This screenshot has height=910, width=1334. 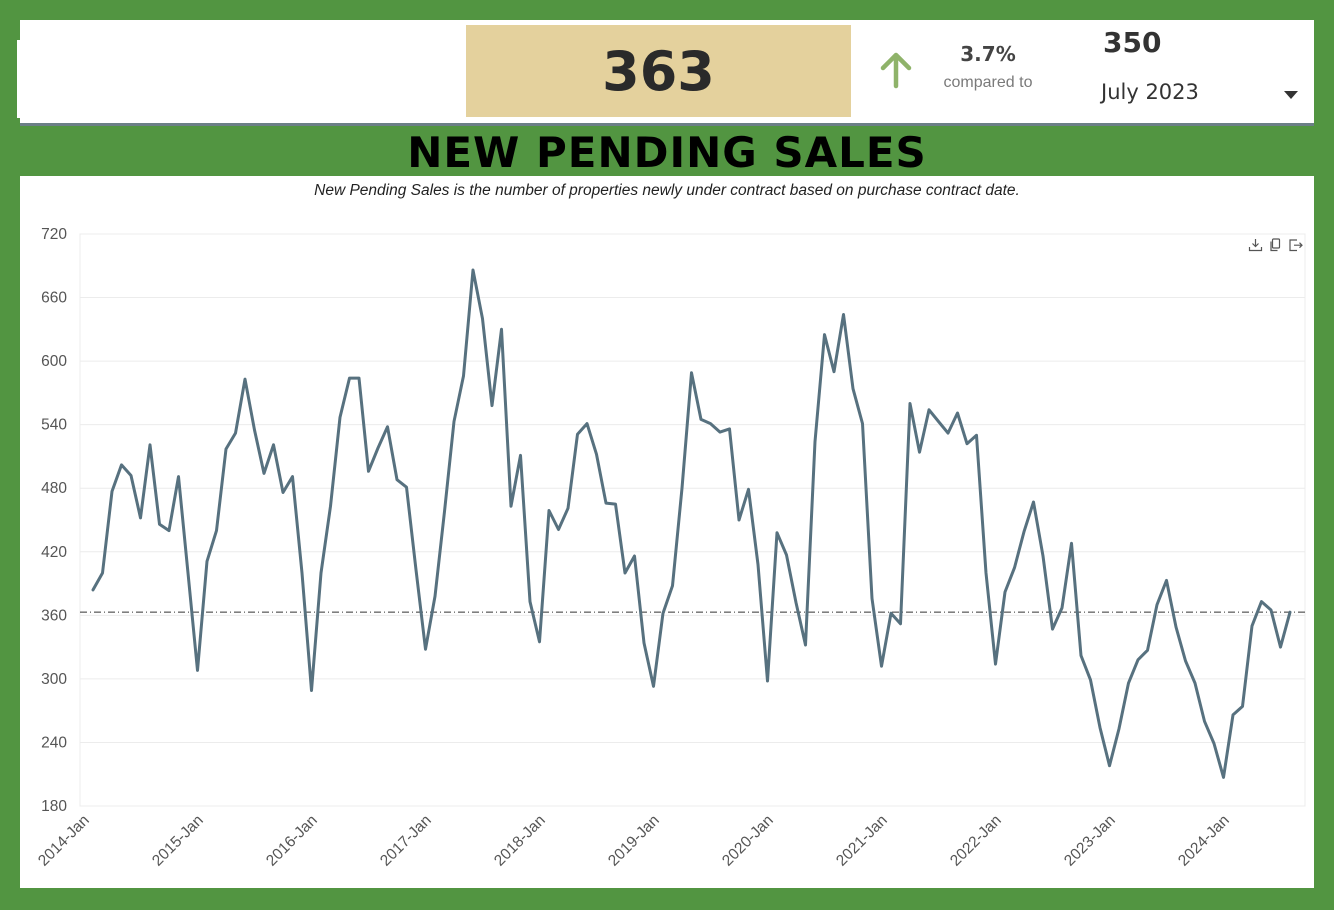 What do you see at coordinates (54, 488) in the screenshot?
I see `y-tick-label: 480` at bounding box center [54, 488].